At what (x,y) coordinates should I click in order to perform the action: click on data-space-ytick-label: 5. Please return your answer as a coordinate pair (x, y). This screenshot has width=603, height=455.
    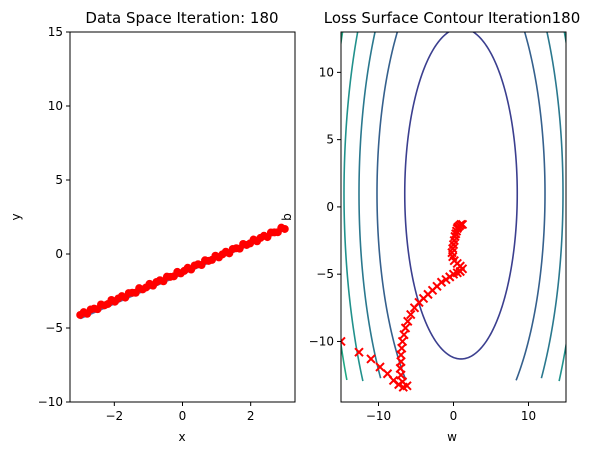
    Looking at the image, I should click on (59, 180).